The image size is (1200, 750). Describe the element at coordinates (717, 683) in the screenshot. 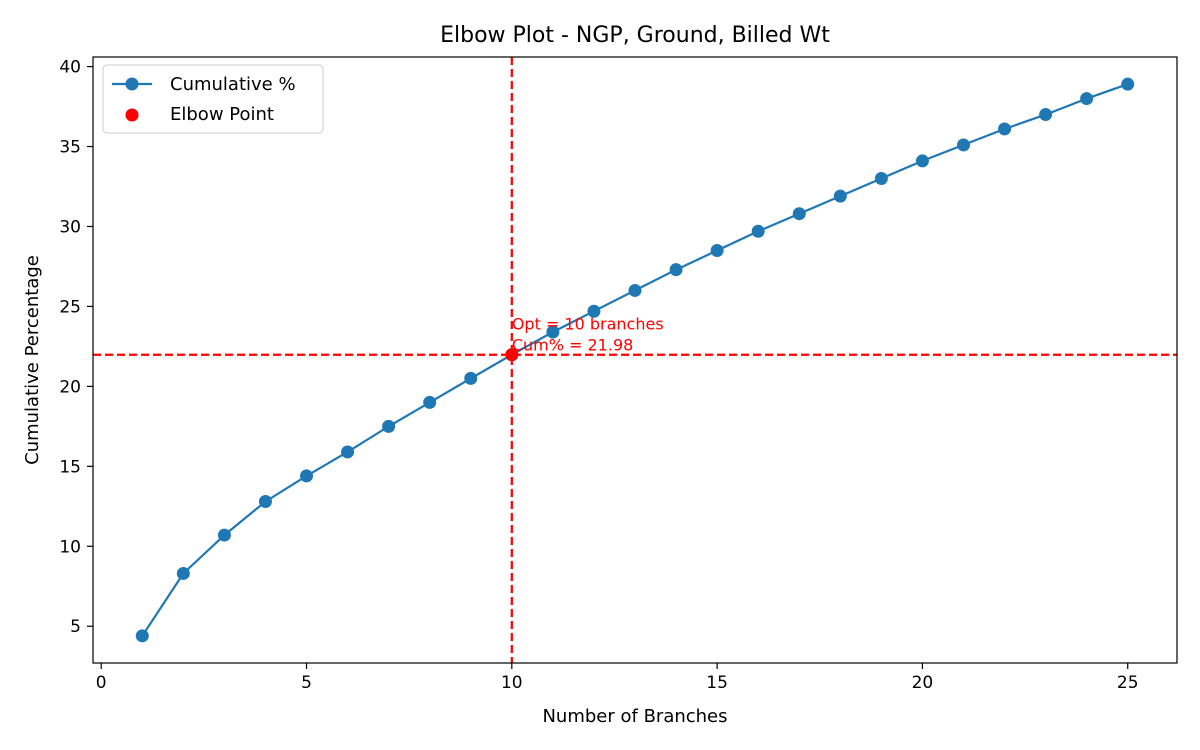

I see `x-tick-label: 15` at that location.